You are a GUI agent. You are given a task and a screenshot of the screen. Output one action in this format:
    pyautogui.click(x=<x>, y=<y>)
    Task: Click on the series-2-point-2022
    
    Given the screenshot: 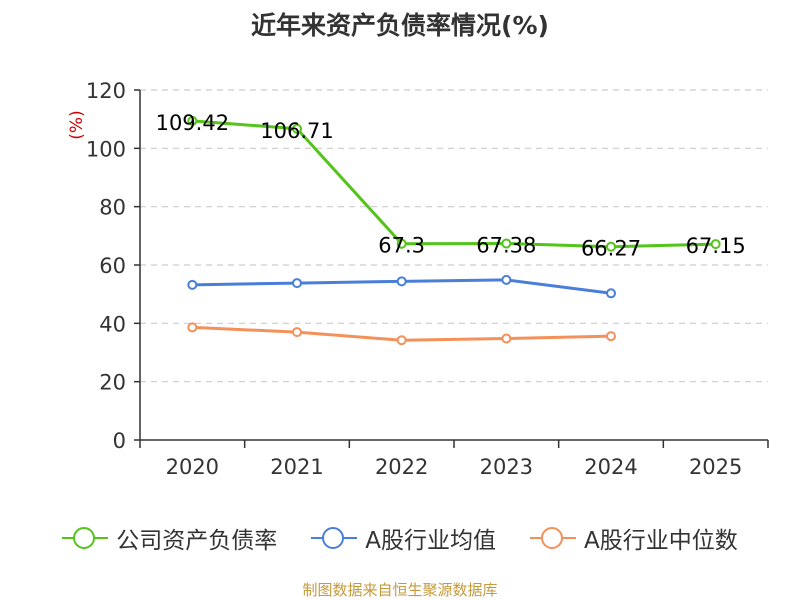 What is the action you would take?
    pyautogui.click(x=401, y=340)
    